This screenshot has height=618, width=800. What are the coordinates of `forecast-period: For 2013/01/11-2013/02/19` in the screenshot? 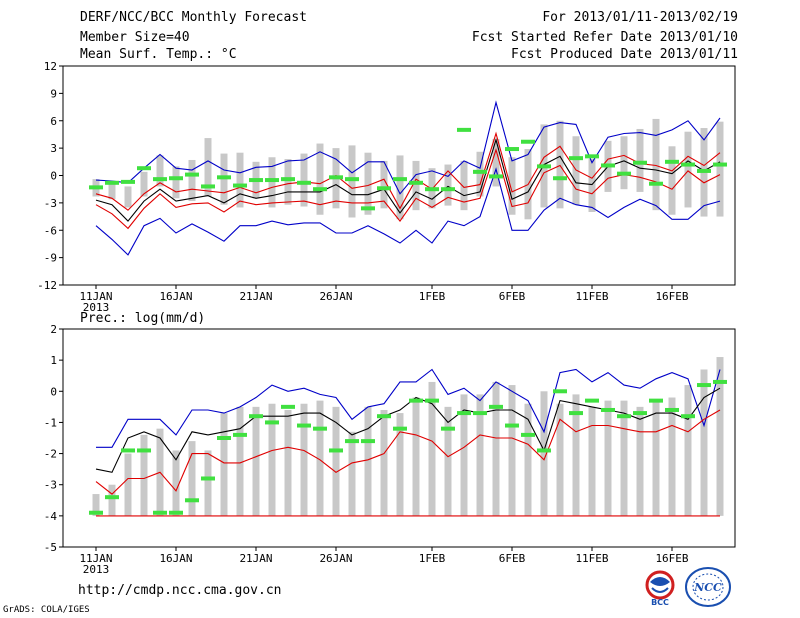 It's located at (640, 17).